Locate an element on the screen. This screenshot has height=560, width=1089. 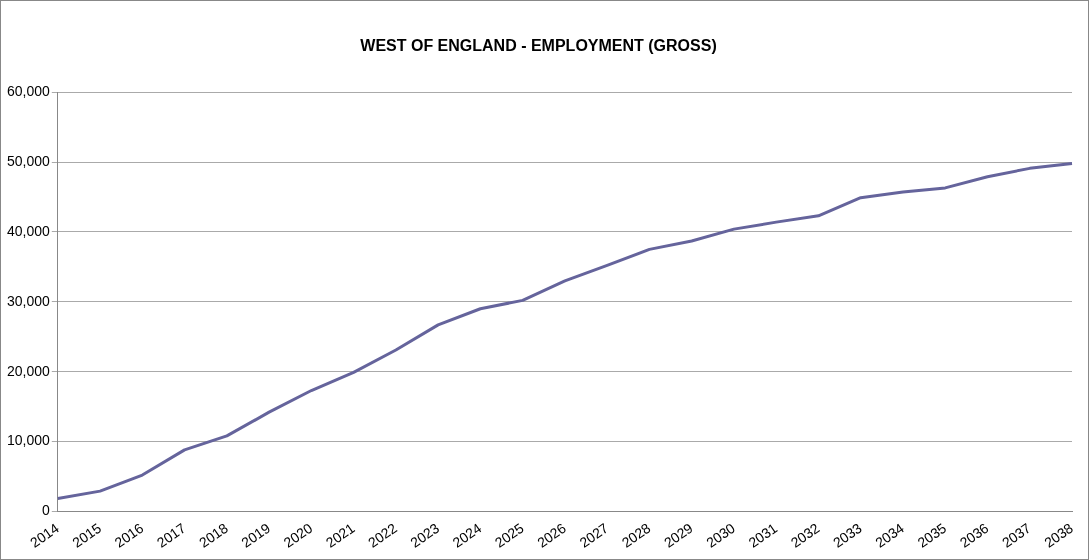
y-tick-label: 0 is located at coordinates (46, 510).